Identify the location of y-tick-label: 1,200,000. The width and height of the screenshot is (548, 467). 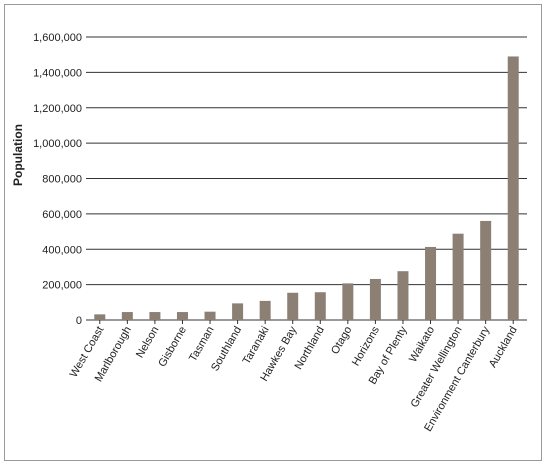
(57, 109).